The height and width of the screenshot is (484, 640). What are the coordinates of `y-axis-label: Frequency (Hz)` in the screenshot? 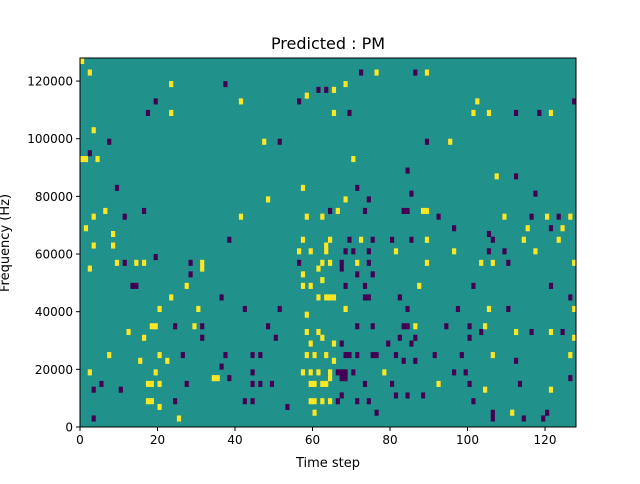 It's located at (6, 243).